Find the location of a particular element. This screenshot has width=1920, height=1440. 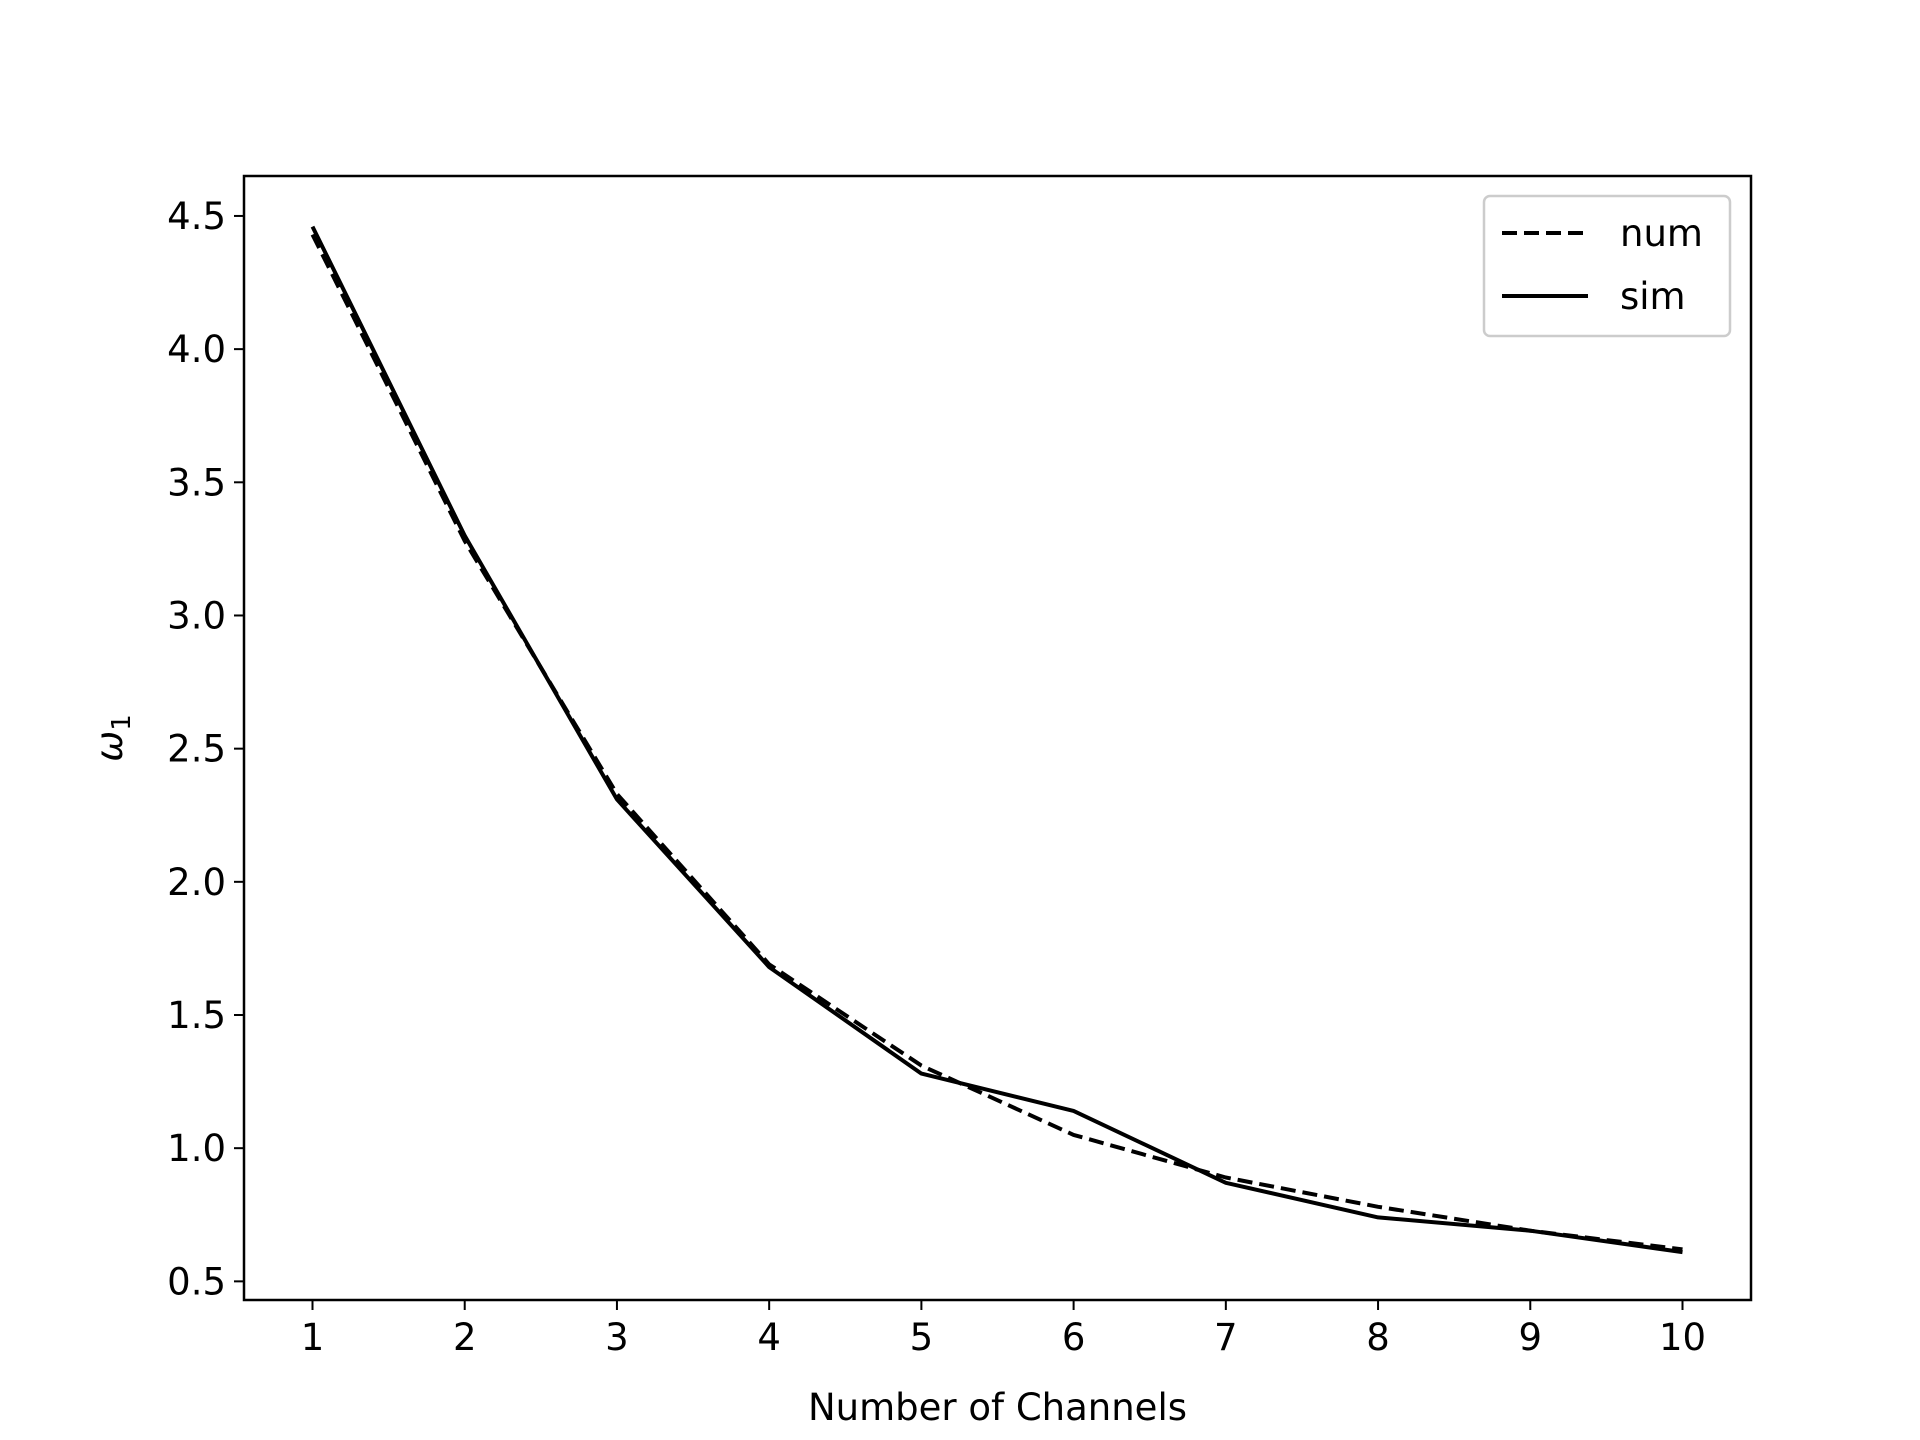

x-tick-label: 5 is located at coordinates (922, 1337).